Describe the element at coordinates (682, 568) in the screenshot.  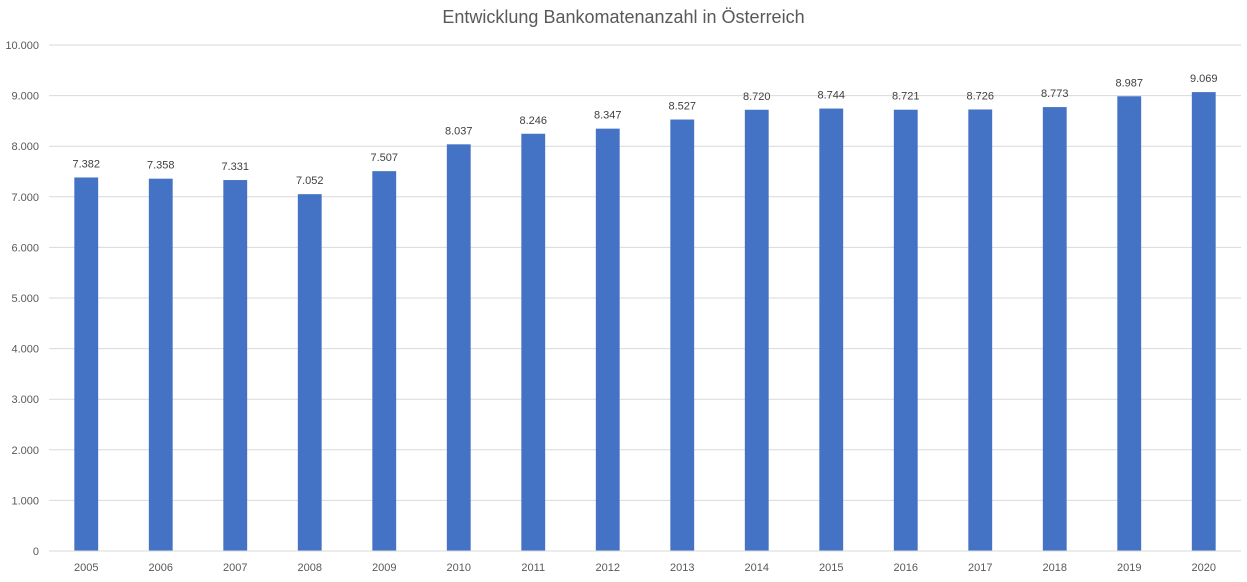
I see `x-tick-label: 2013` at that location.